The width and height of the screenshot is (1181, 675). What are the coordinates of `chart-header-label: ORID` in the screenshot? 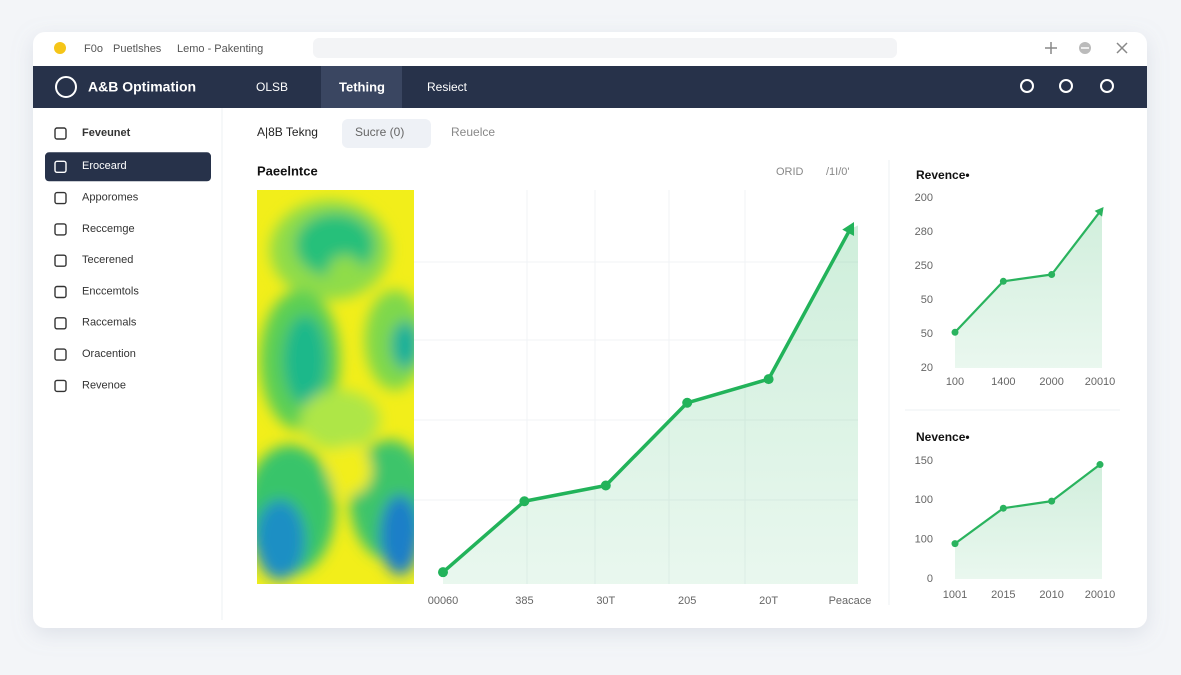 It's located at (790, 172).